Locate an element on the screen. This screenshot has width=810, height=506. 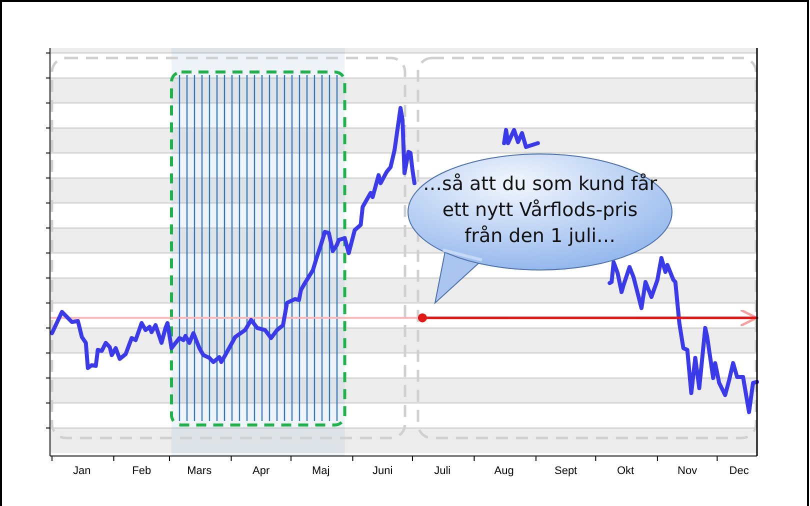
x-tick-label: Maj is located at coordinates (321, 471).